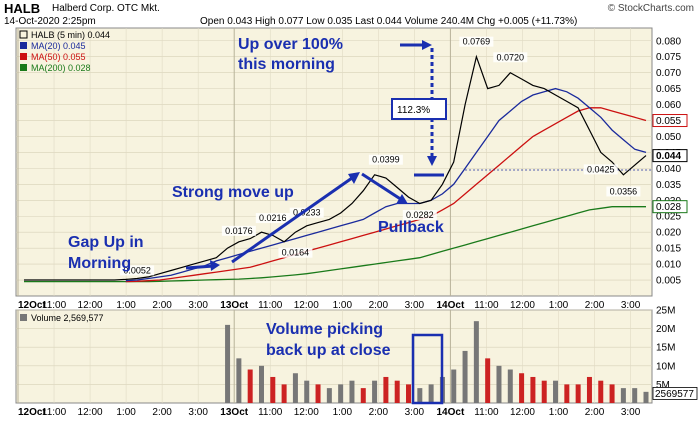  What do you see at coordinates (292, 220) in the screenshot?
I see `strong-move-arrow` at bounding box center [292, 220].